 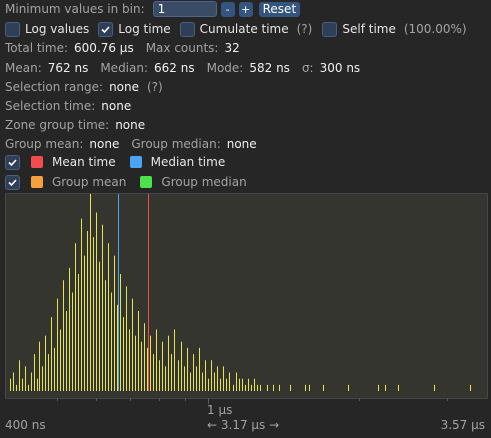 I want to click on cumulate-help-icon: (?), so click(x=304, y=29).